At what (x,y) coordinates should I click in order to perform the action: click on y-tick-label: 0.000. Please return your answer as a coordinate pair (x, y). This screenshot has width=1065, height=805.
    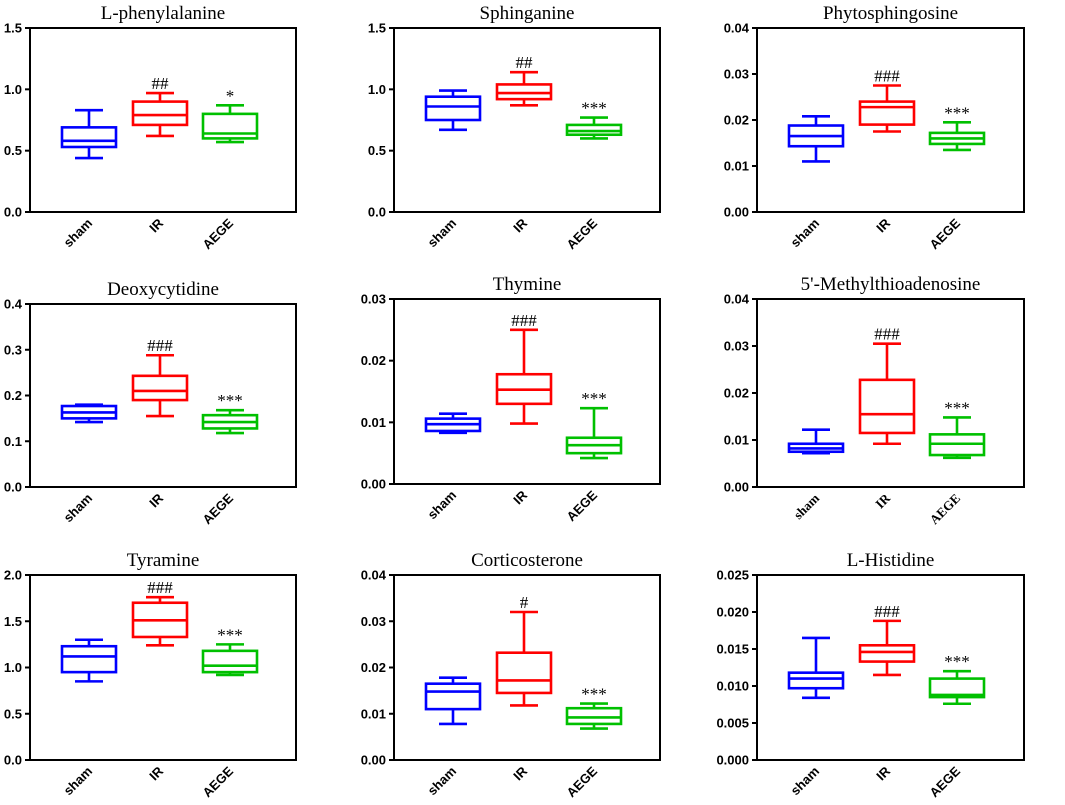
    Looking at the image, I should click on (732, 760).